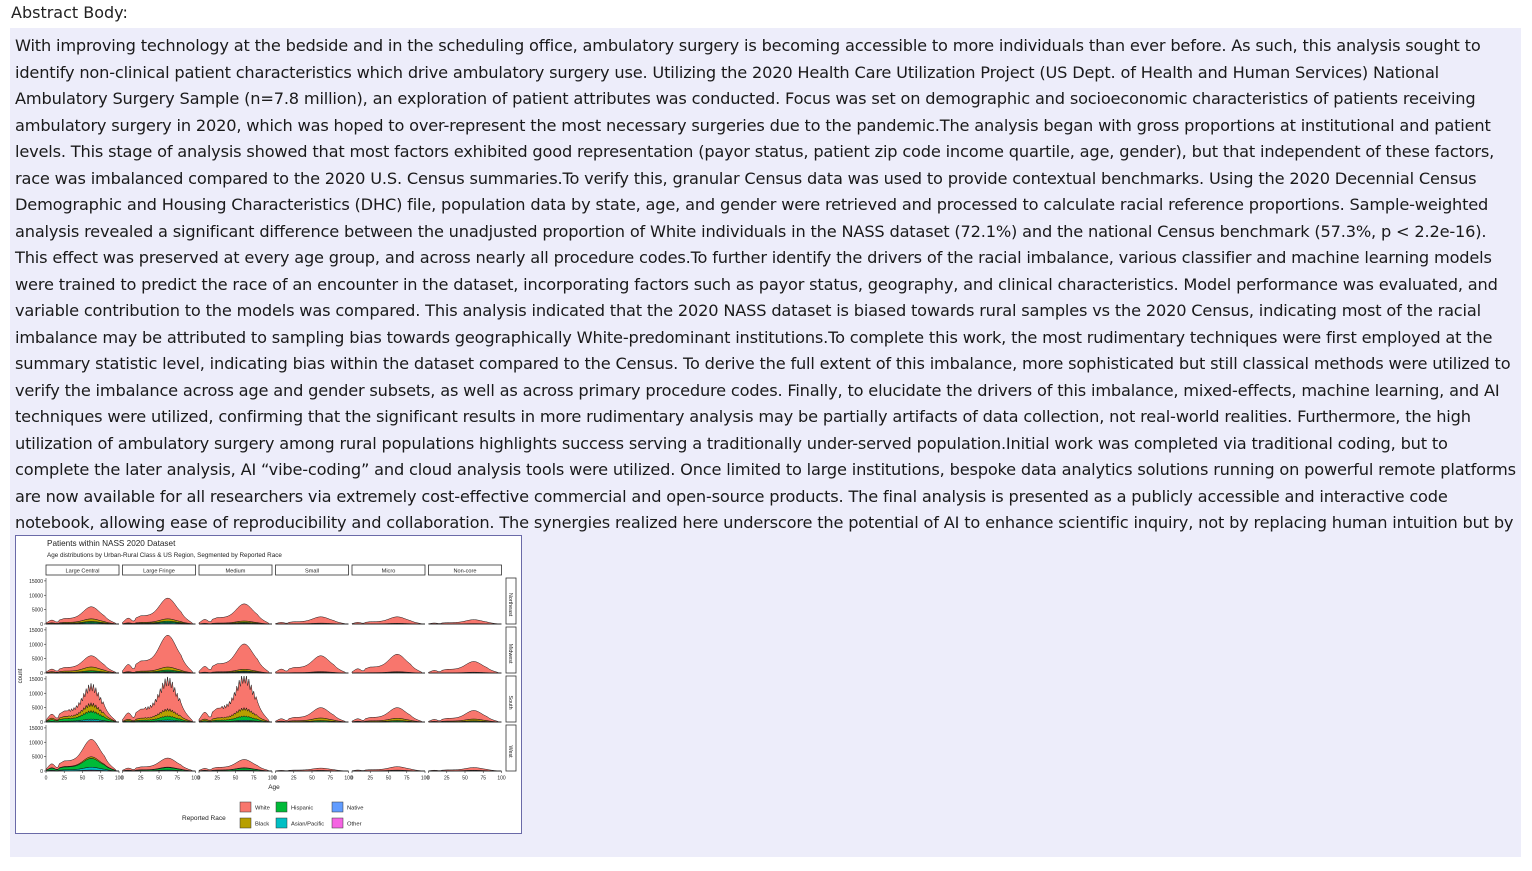  What do you see at coordinates (245, 807) in the screenshot?
I see `legend-swatch-white` at bounding box center [245, 807].